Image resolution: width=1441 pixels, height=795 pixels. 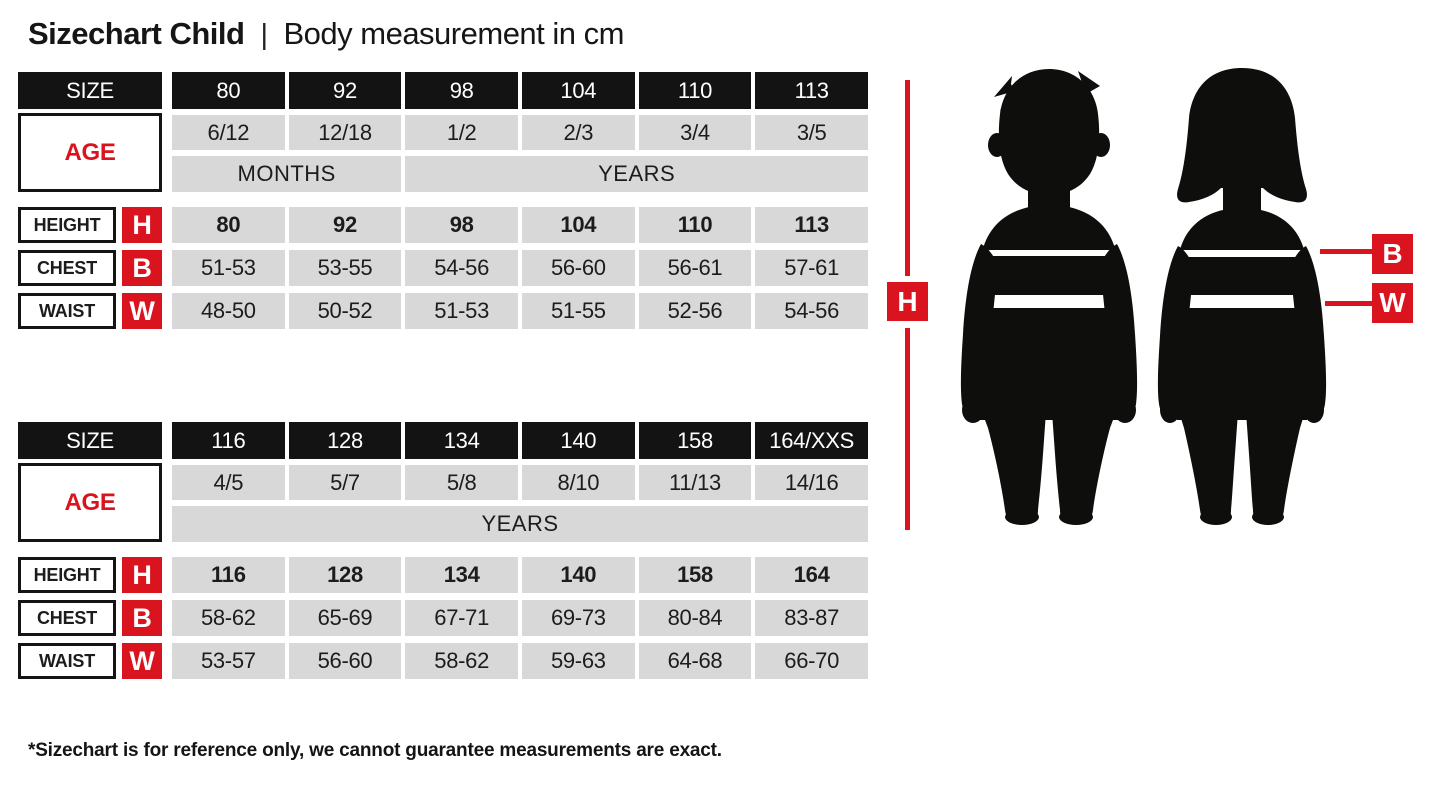 I want to click on measurement-value-cell: 92, so click(x=345, y=225).